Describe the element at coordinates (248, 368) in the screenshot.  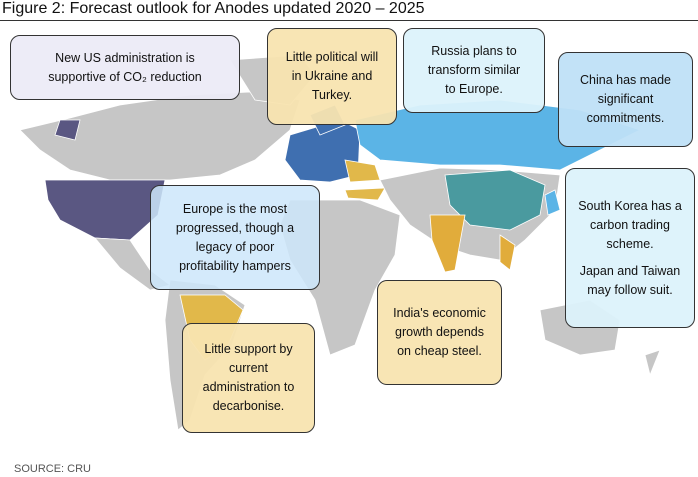
I see `callout-line: current` at that location.